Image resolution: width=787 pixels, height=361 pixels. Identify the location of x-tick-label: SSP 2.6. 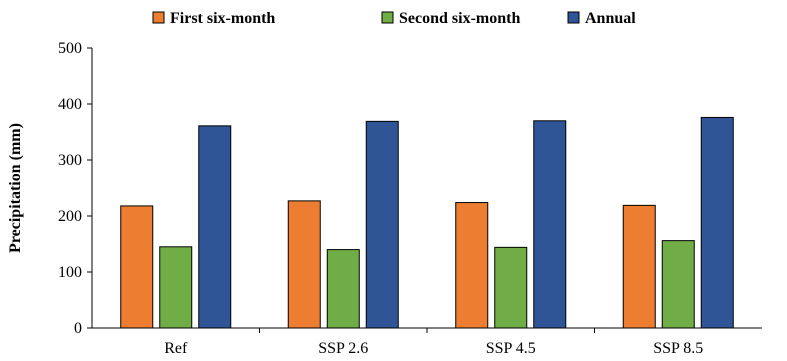
(343, 348).